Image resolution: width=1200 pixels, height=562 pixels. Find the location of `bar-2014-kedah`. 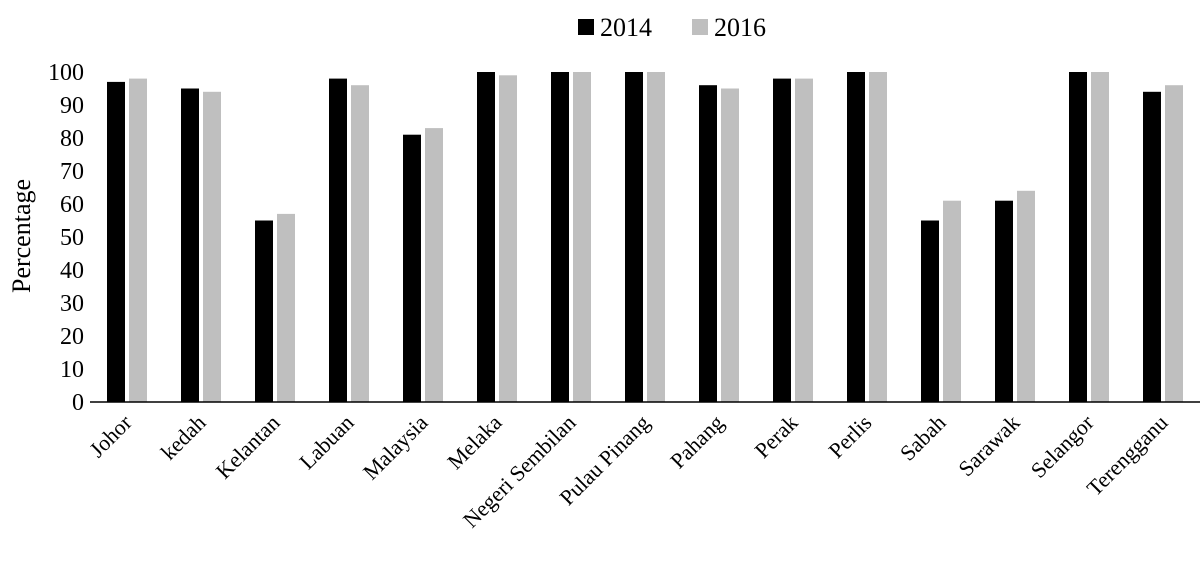

bar-2014-kedah is located at coordinates (190, 245).